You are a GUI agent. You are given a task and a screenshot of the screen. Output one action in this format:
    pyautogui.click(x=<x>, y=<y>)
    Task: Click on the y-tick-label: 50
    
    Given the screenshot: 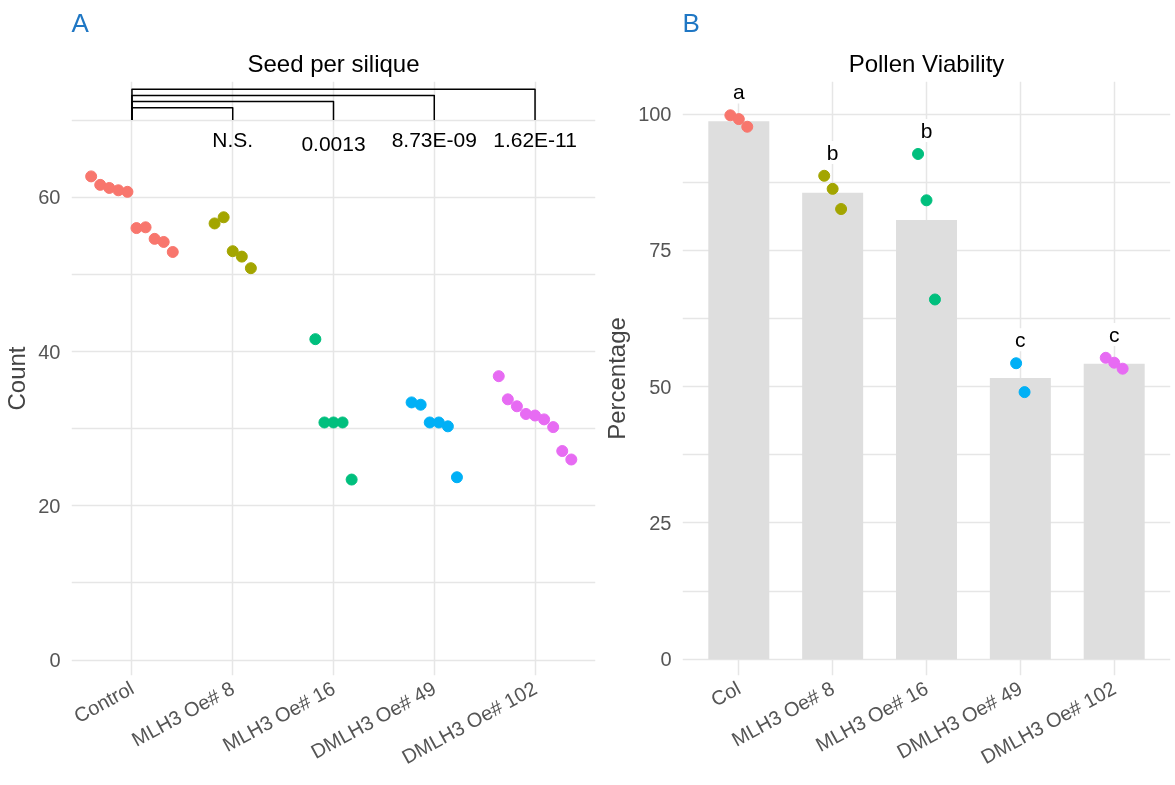 What is the action you would take?
    pyautogui.click(x=660, y=386)
    